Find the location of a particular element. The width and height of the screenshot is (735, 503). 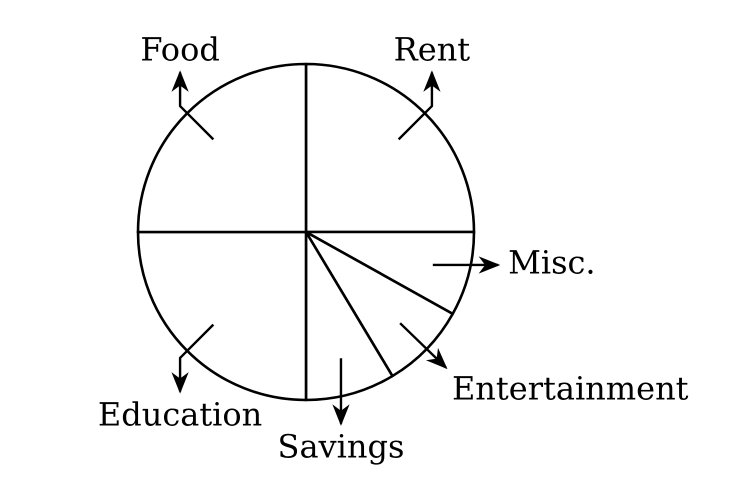

slice-label: Entertainment is located at coordinates (570, 389).